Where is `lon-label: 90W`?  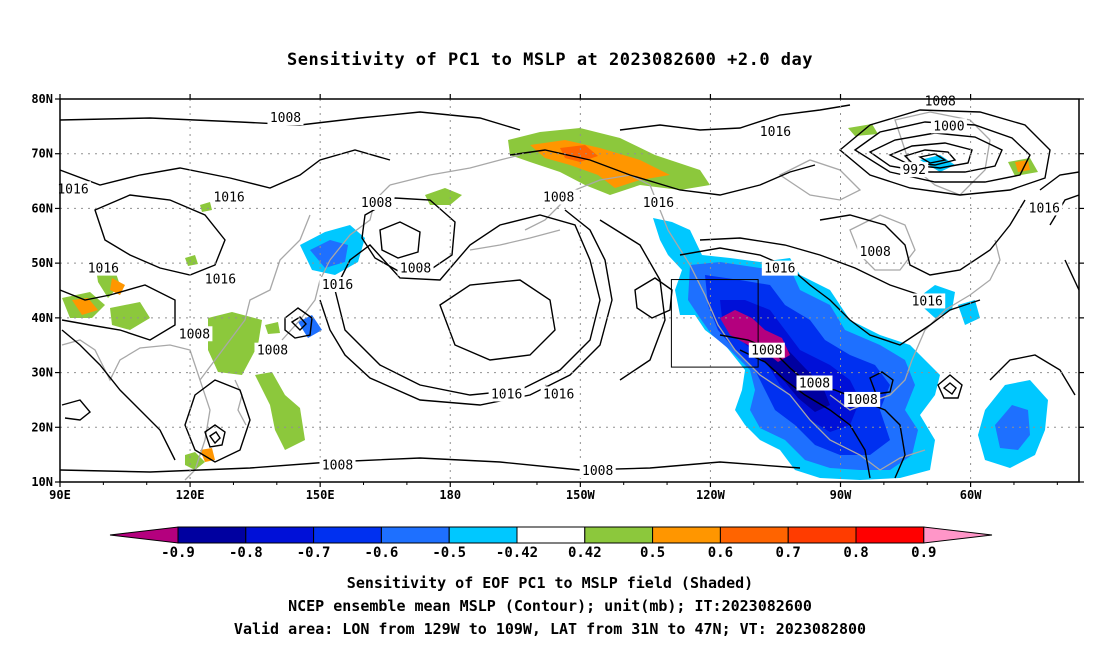
lon-label: 90W is located at coordinates (841, 495).